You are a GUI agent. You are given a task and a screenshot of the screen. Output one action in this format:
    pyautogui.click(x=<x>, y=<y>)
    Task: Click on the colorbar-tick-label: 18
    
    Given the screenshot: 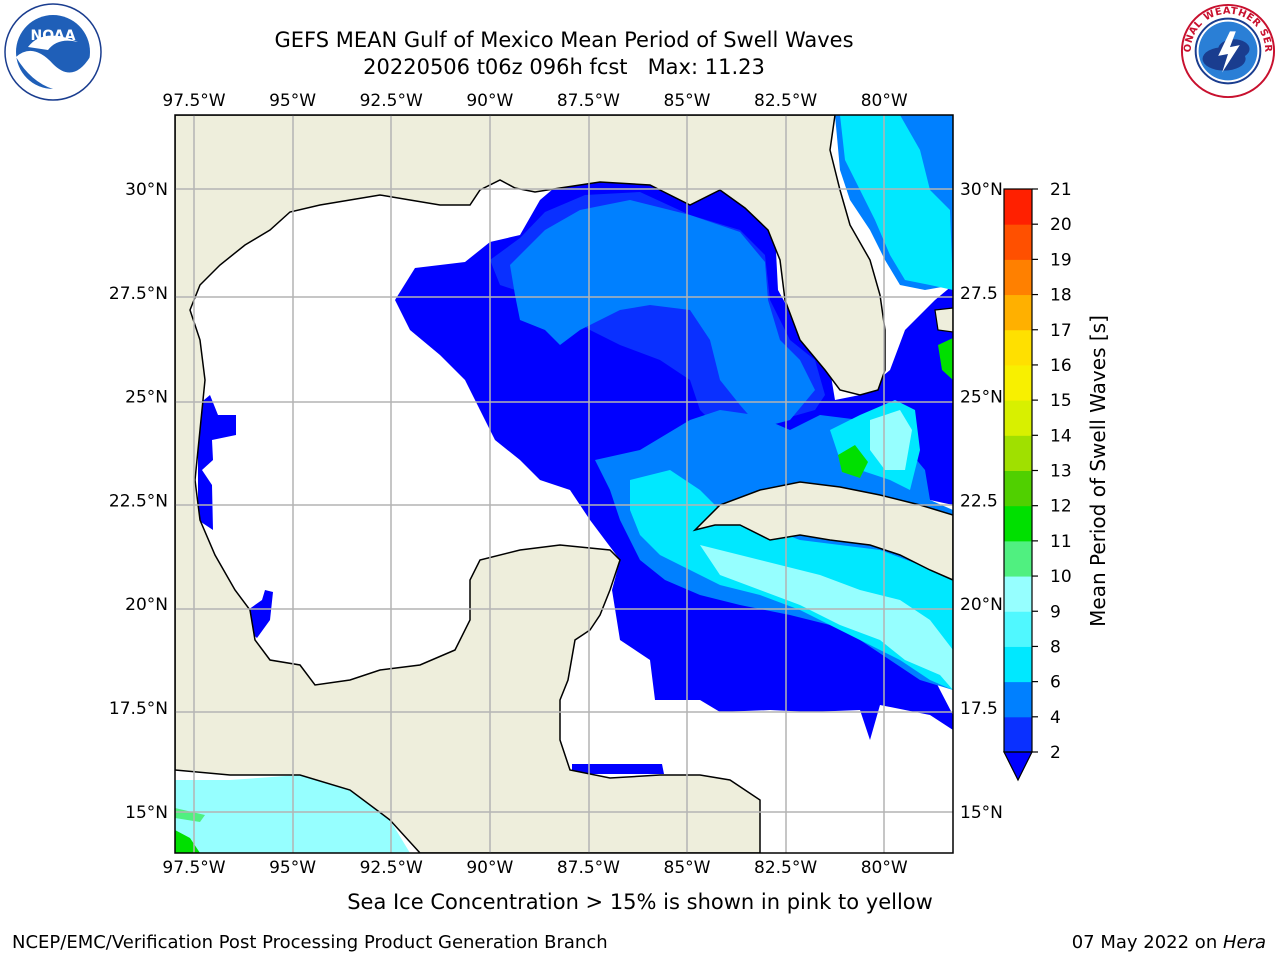 What is the action you would take?
    pyautogui.click(x=1061, y=296)
    